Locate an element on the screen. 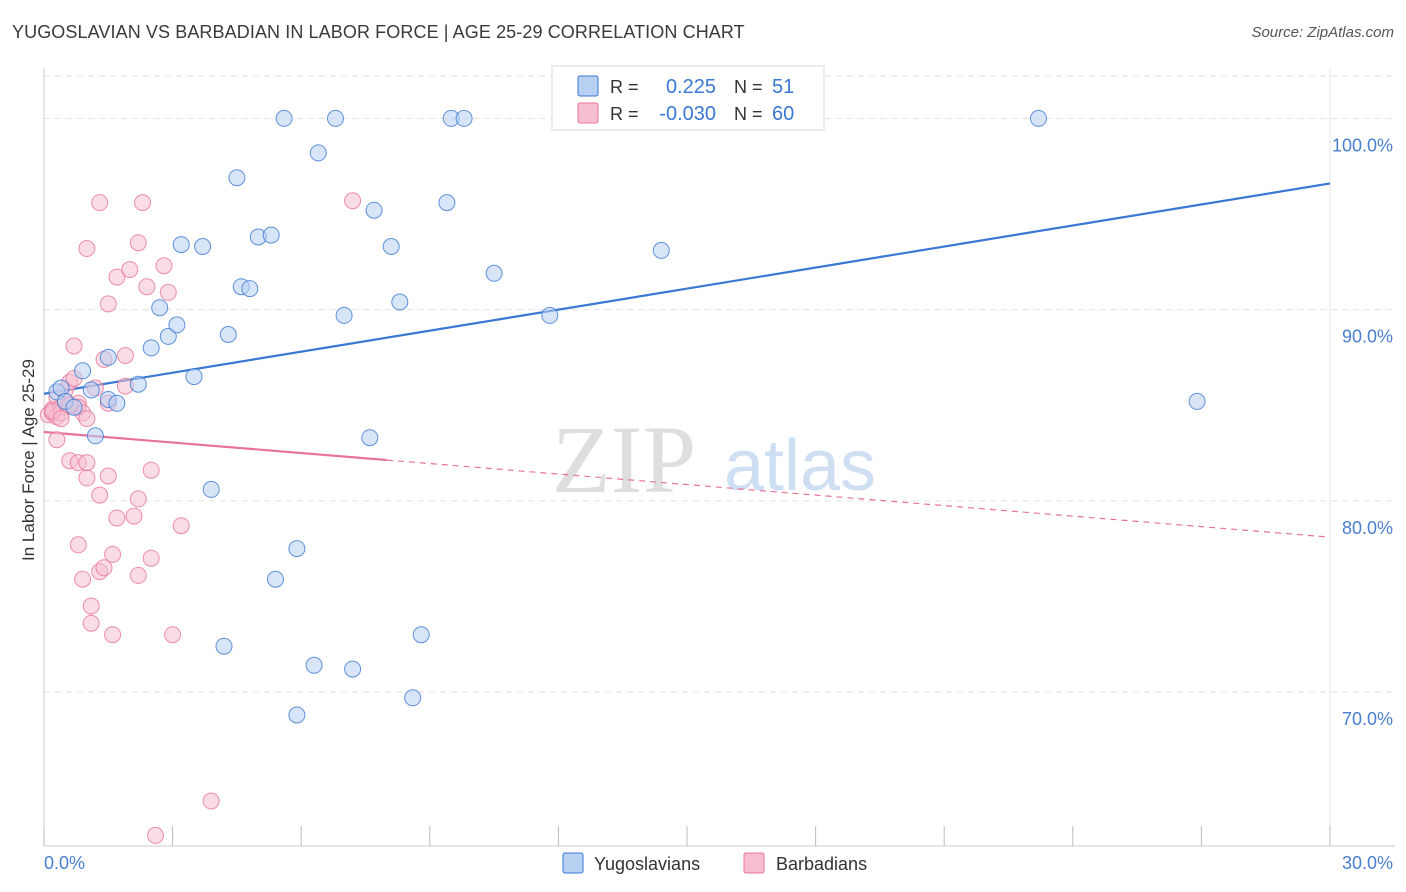 This screenshot has width=1406, height=892. legend-label-barbadians: Barbadians is located at coordinates (821, 864).